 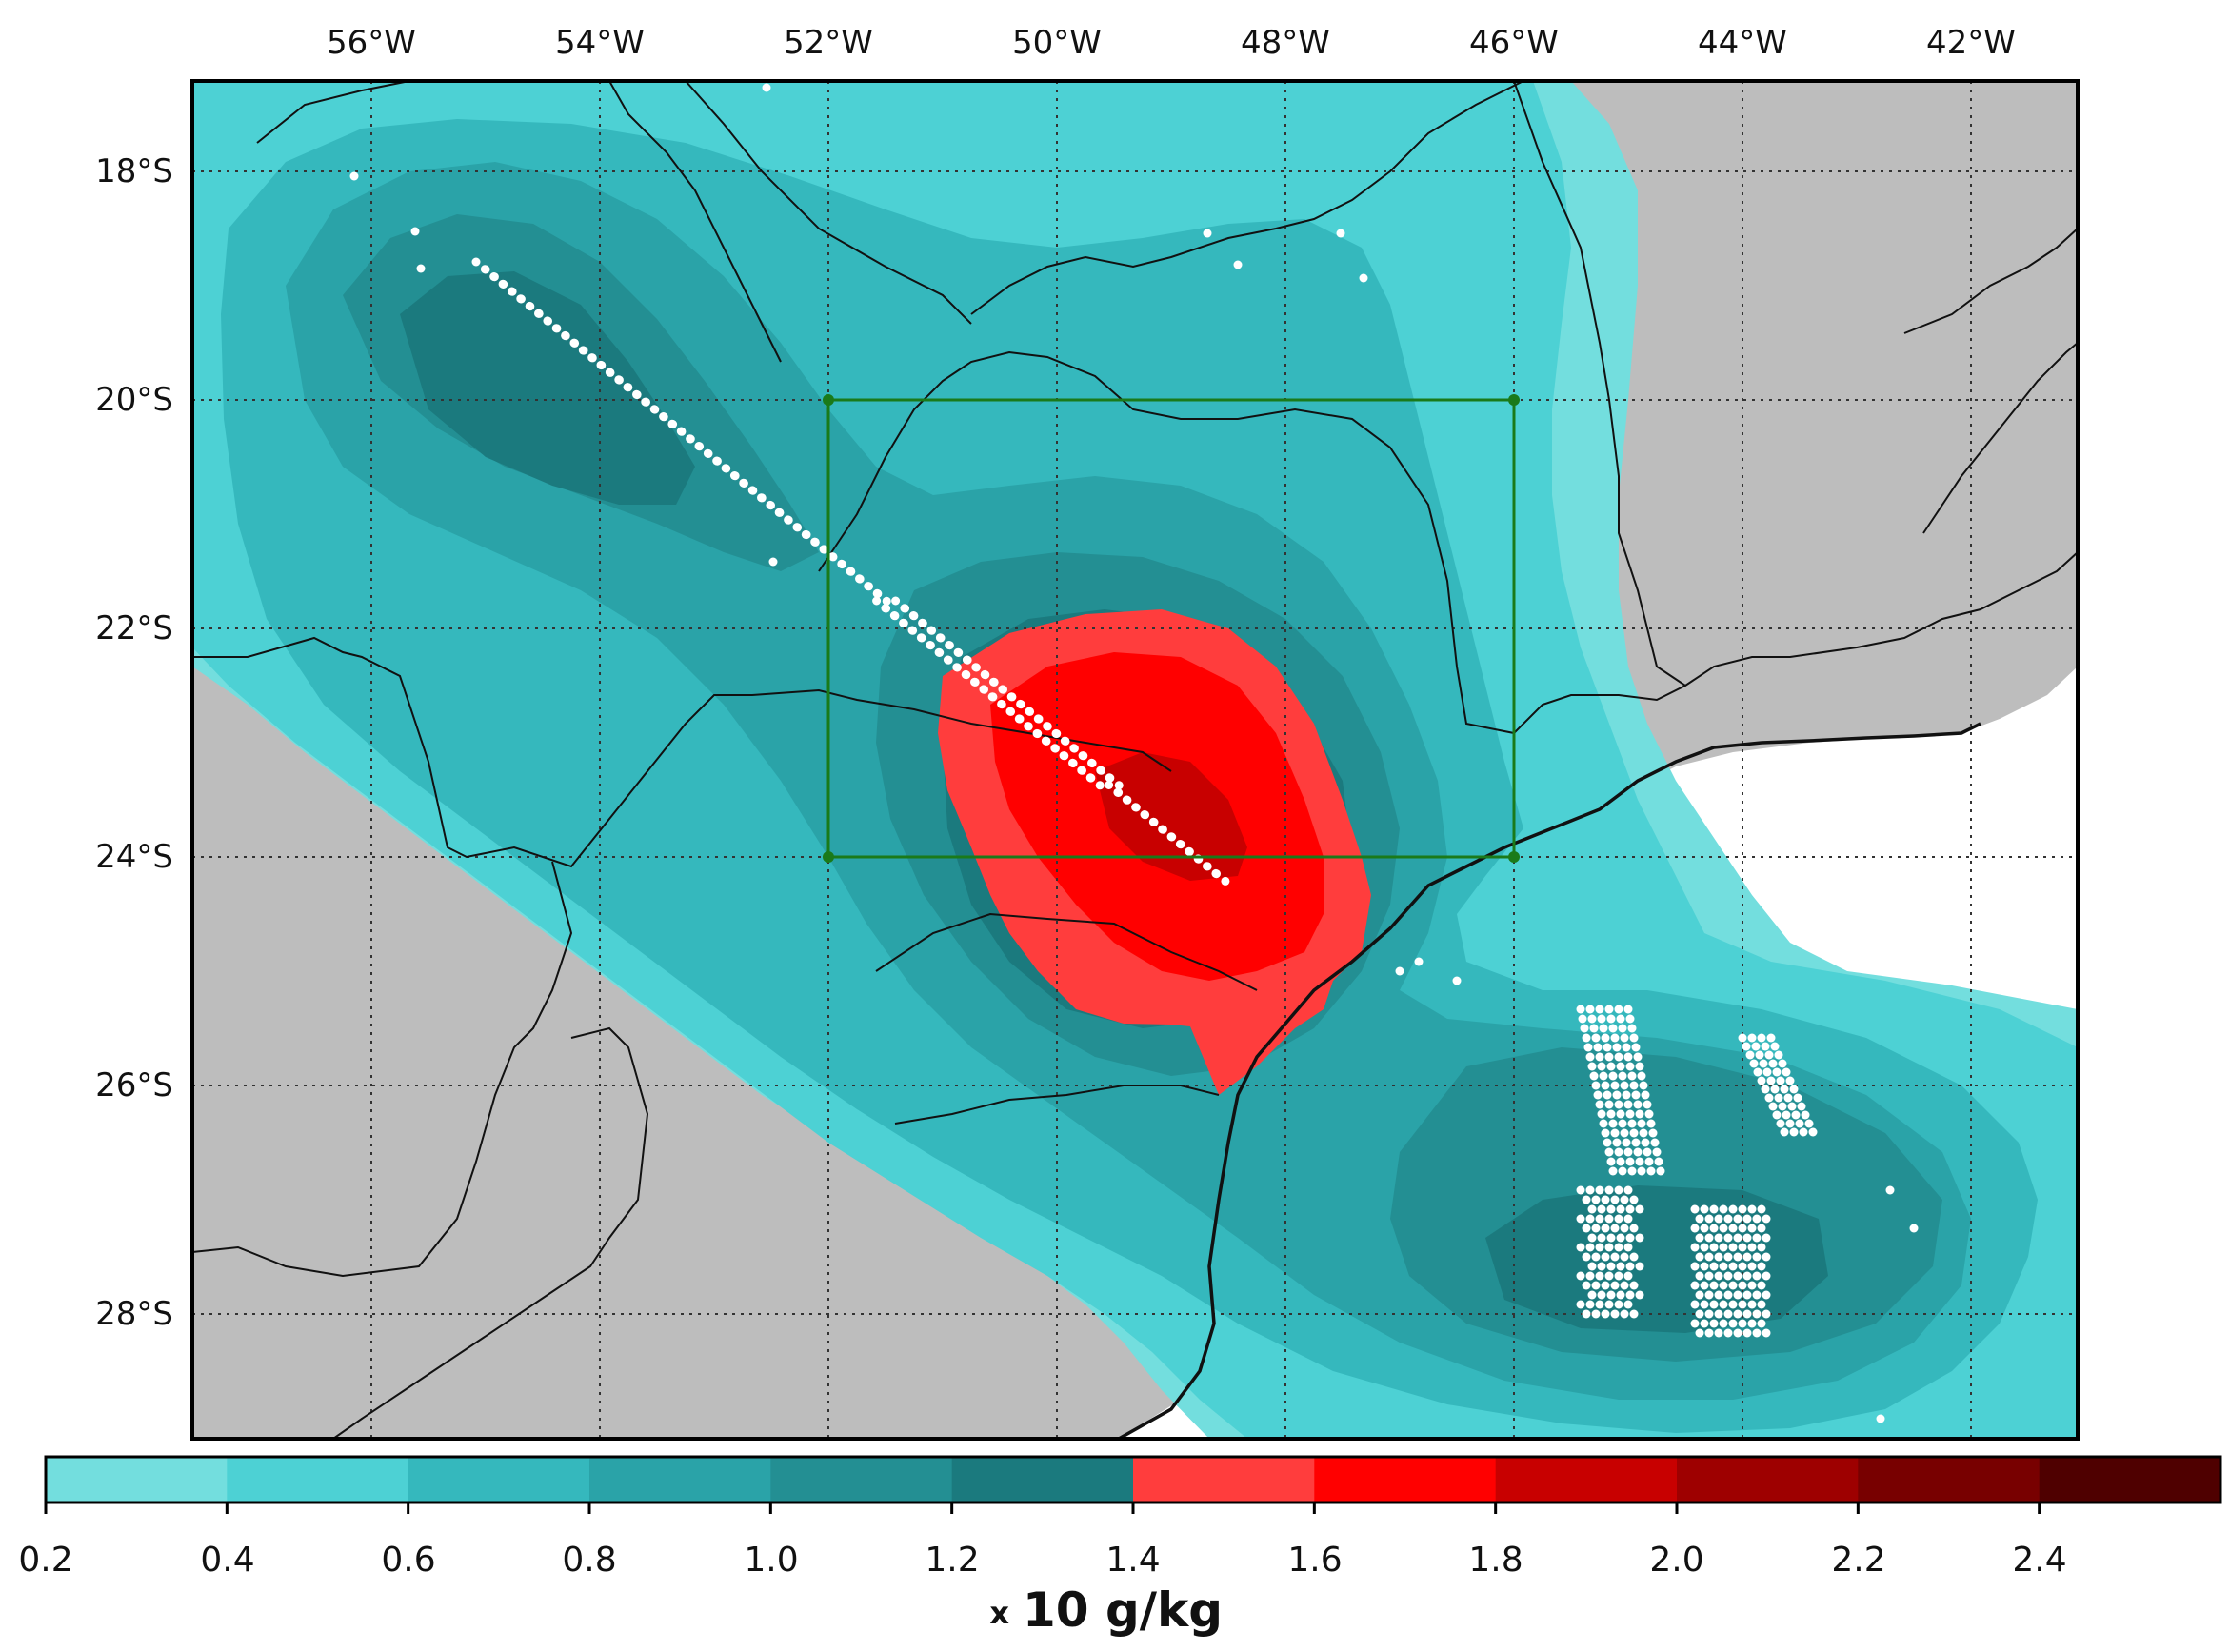 I want to click on state-border-ms-sp, so click(x=1448, y=542).